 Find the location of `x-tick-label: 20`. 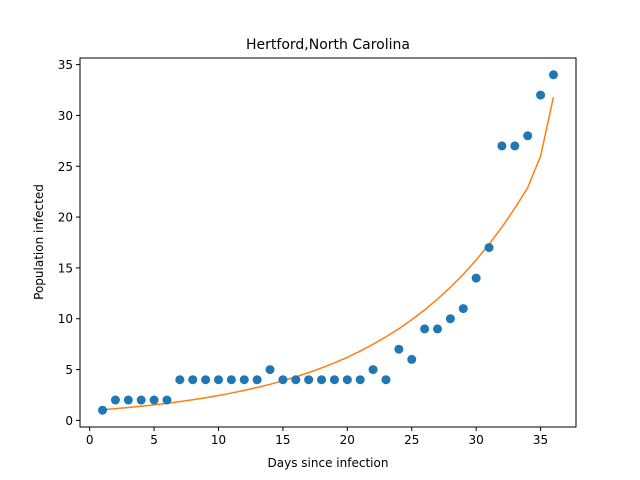

x-tick-label: 20 is located at coordinates (347, 440).